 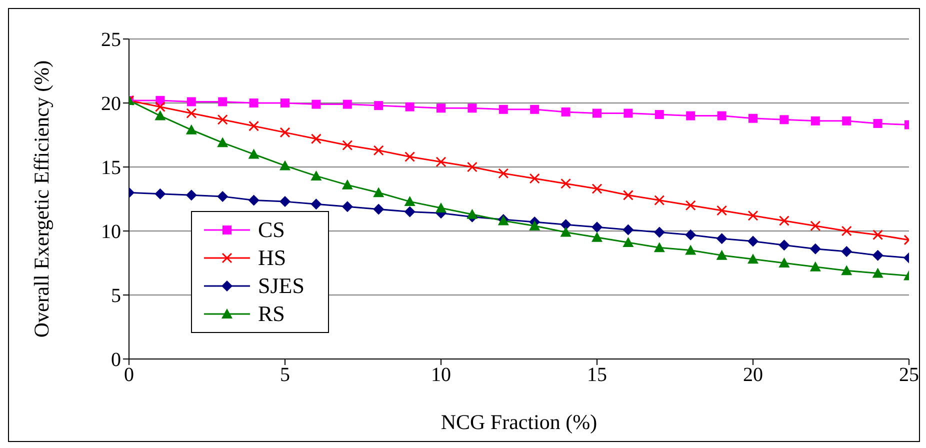 I want to click on y-tick-label: 20, so click(x=111, y=104).